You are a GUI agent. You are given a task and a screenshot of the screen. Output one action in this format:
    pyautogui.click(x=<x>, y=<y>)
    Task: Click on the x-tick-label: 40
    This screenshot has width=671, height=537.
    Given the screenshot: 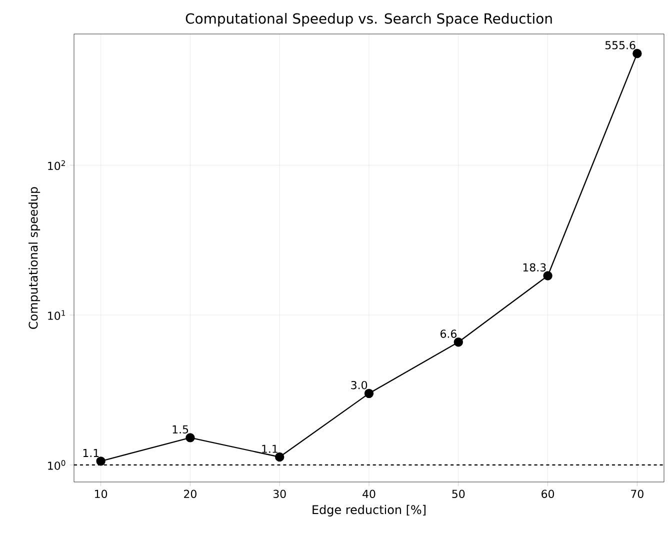 What is the action you would take?
    pyautogui.click(x=369, y=494)
    